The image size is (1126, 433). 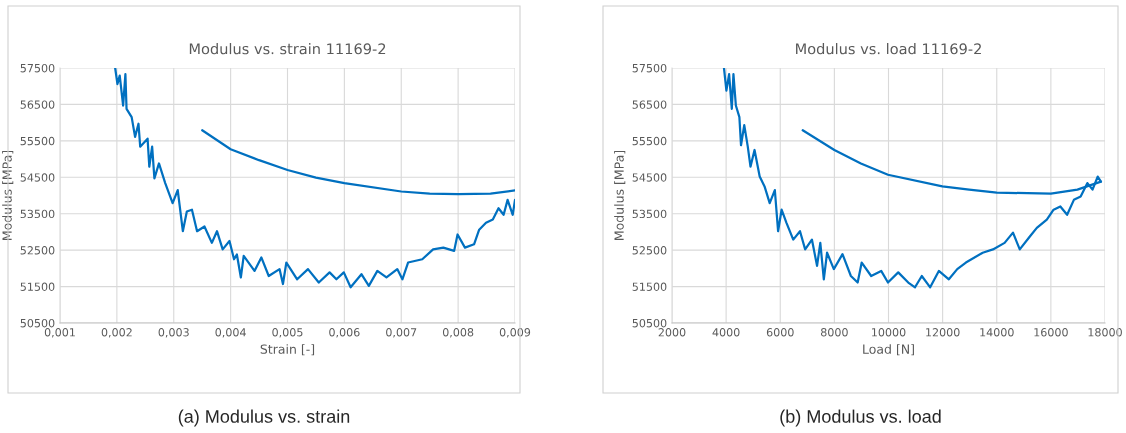 I want to click on x-axis-title: Strain [-], so click(x=287, y=350).